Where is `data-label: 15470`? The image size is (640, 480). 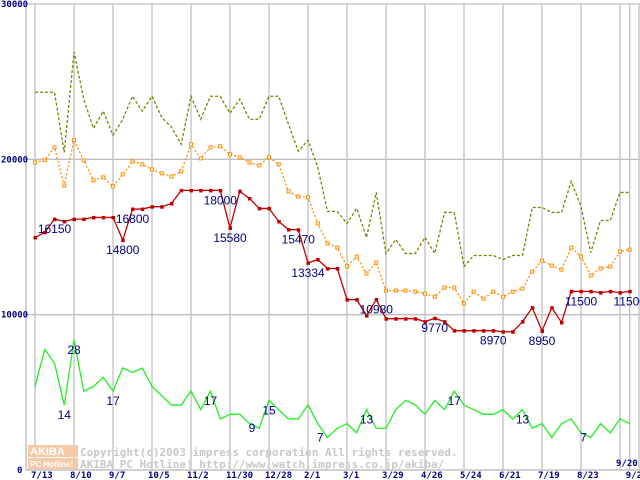 data-label: 15470 is located at coordinates (299, 240).